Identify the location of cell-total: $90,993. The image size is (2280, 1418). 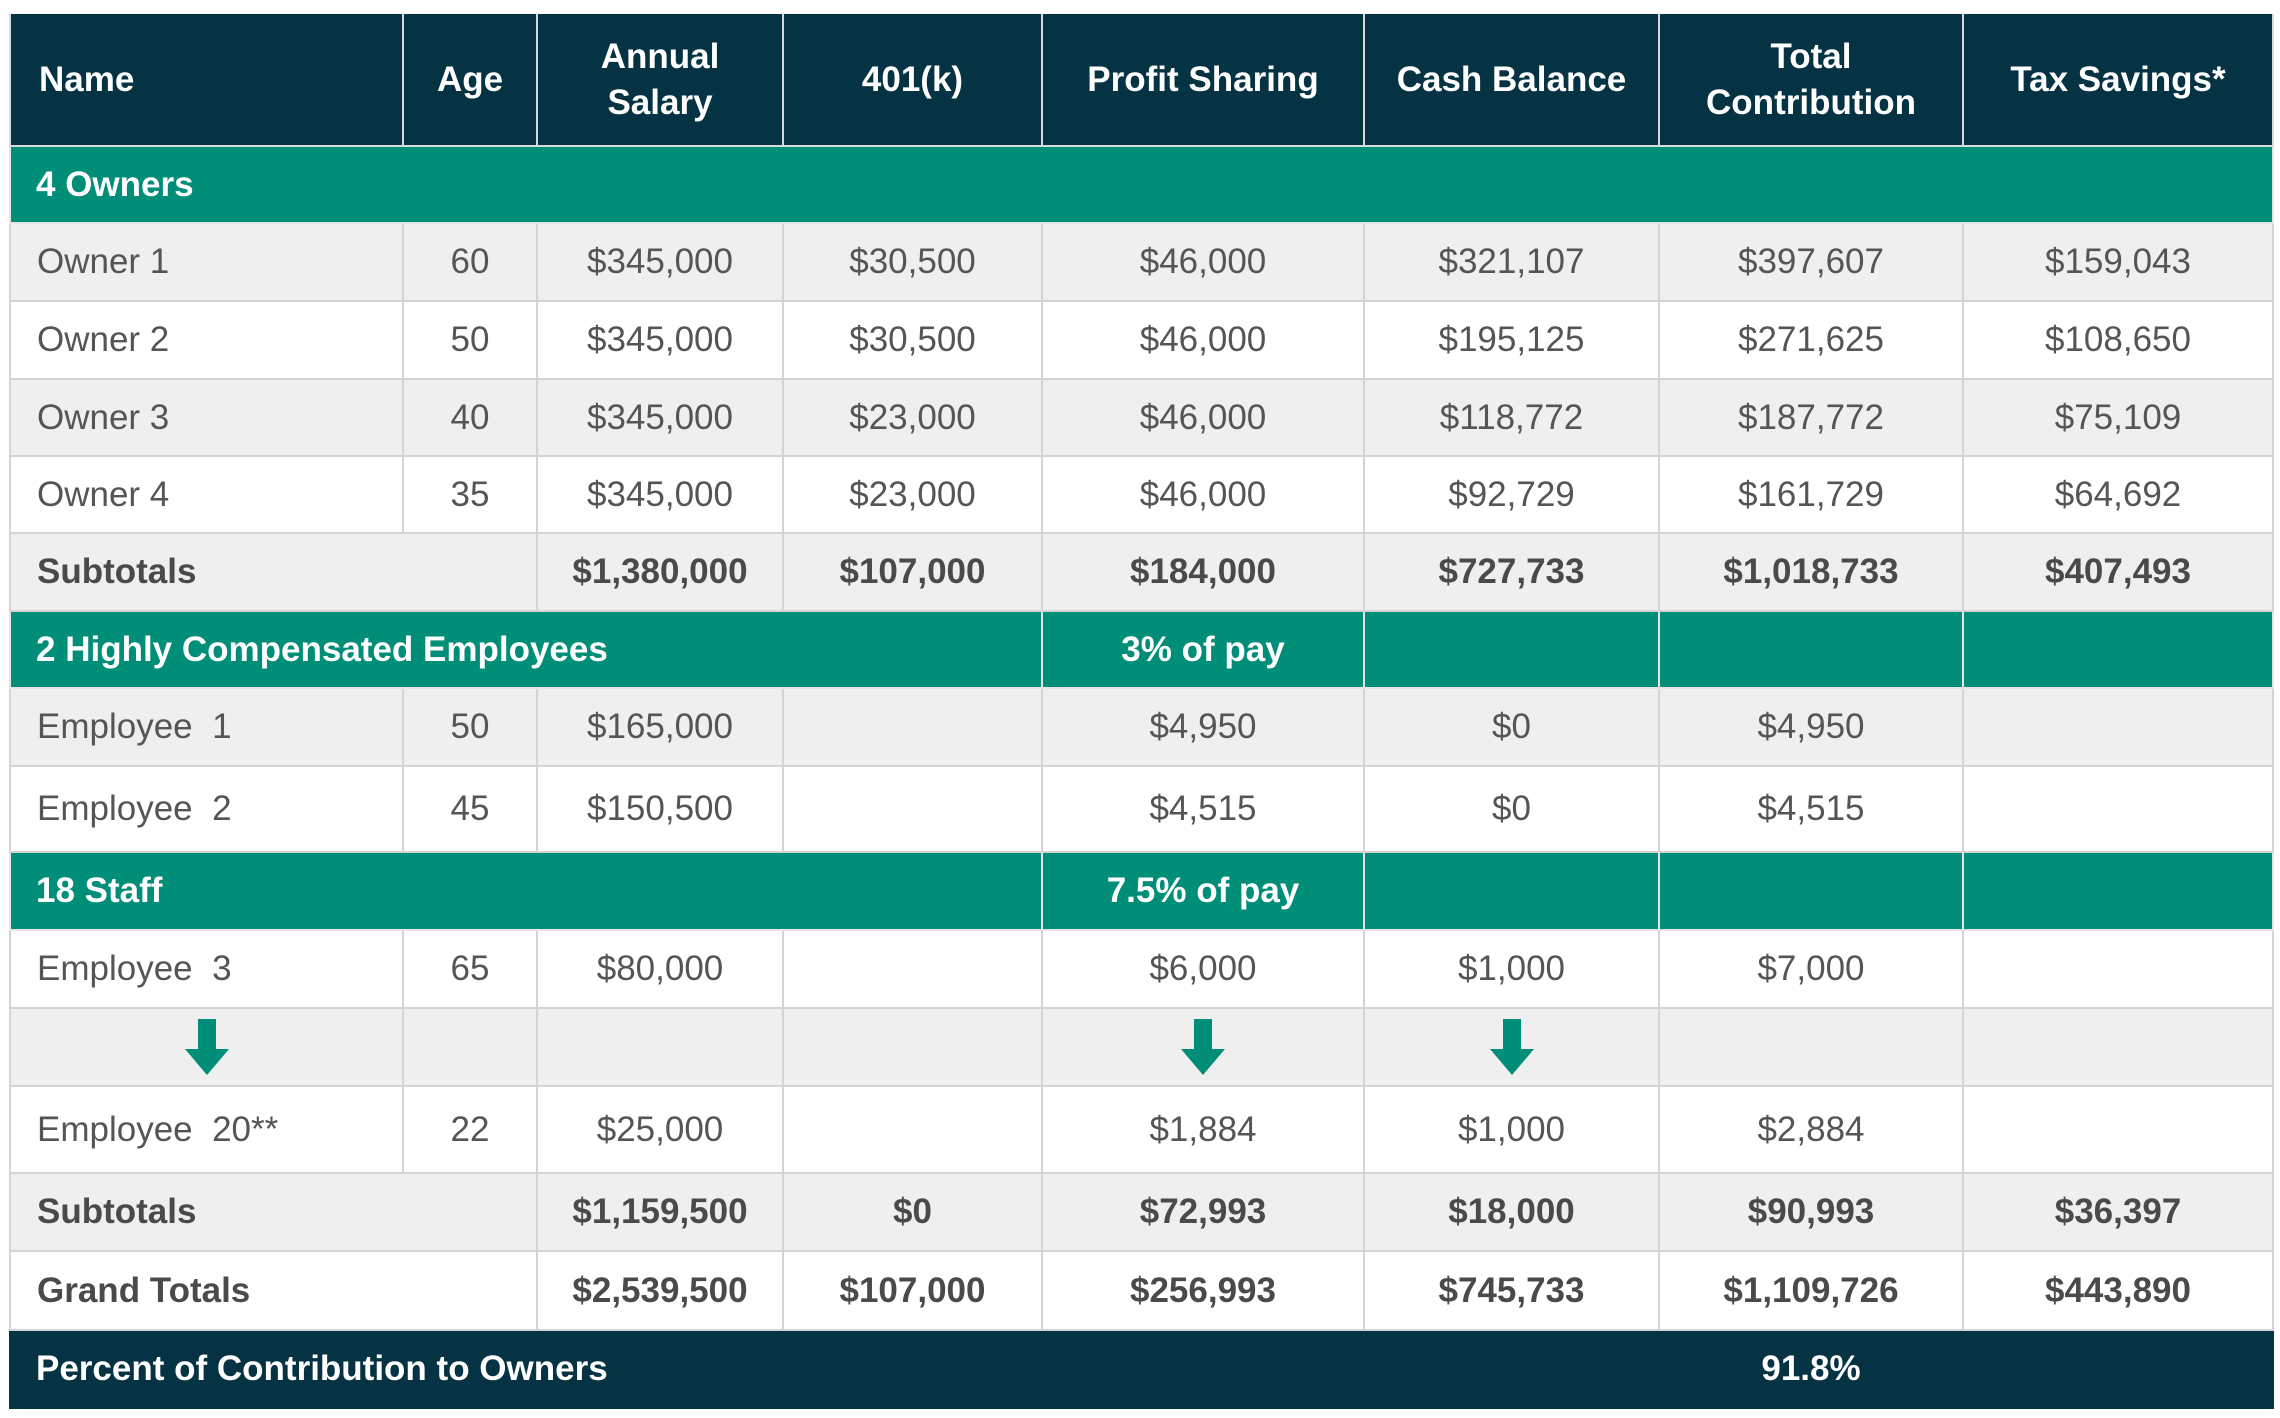
(1811, 1212).